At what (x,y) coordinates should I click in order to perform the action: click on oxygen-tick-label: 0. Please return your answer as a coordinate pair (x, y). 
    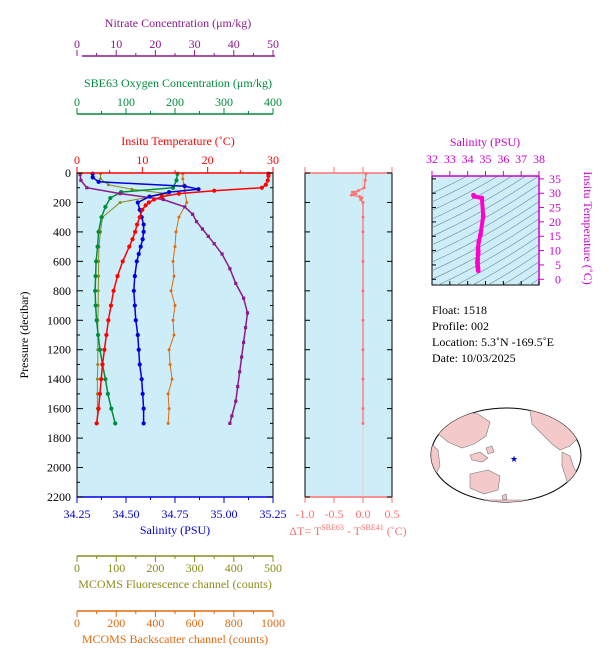
    Looking at the image, I should click on (77, 102).